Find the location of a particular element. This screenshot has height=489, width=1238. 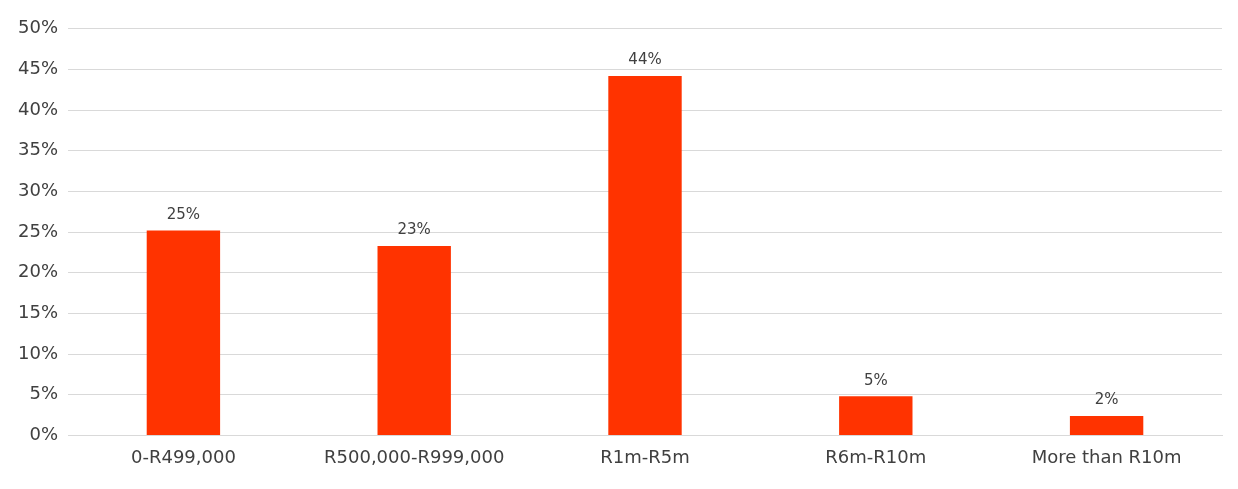

y-tick-label: 50% is located at coordinates (38, 27).